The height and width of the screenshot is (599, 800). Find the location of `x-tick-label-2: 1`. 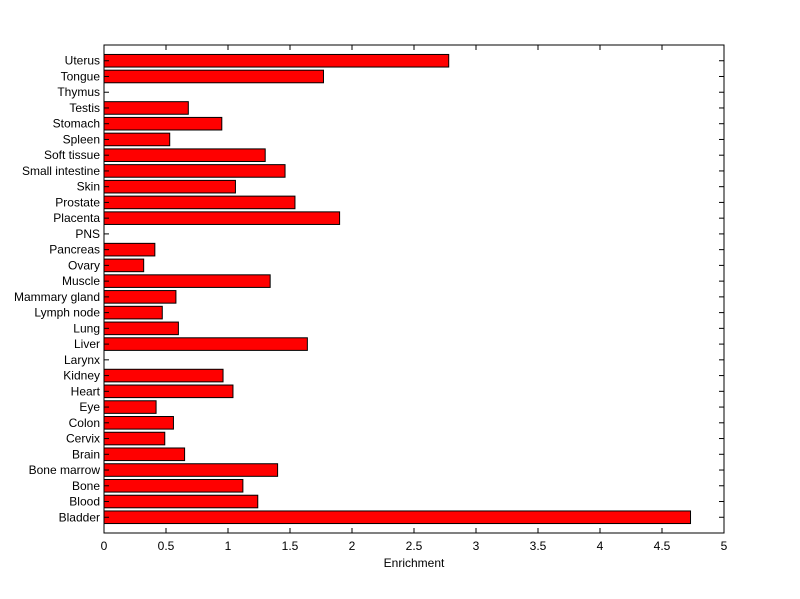

x-tick-label-2: 1 is located at coordinates (228, 546).